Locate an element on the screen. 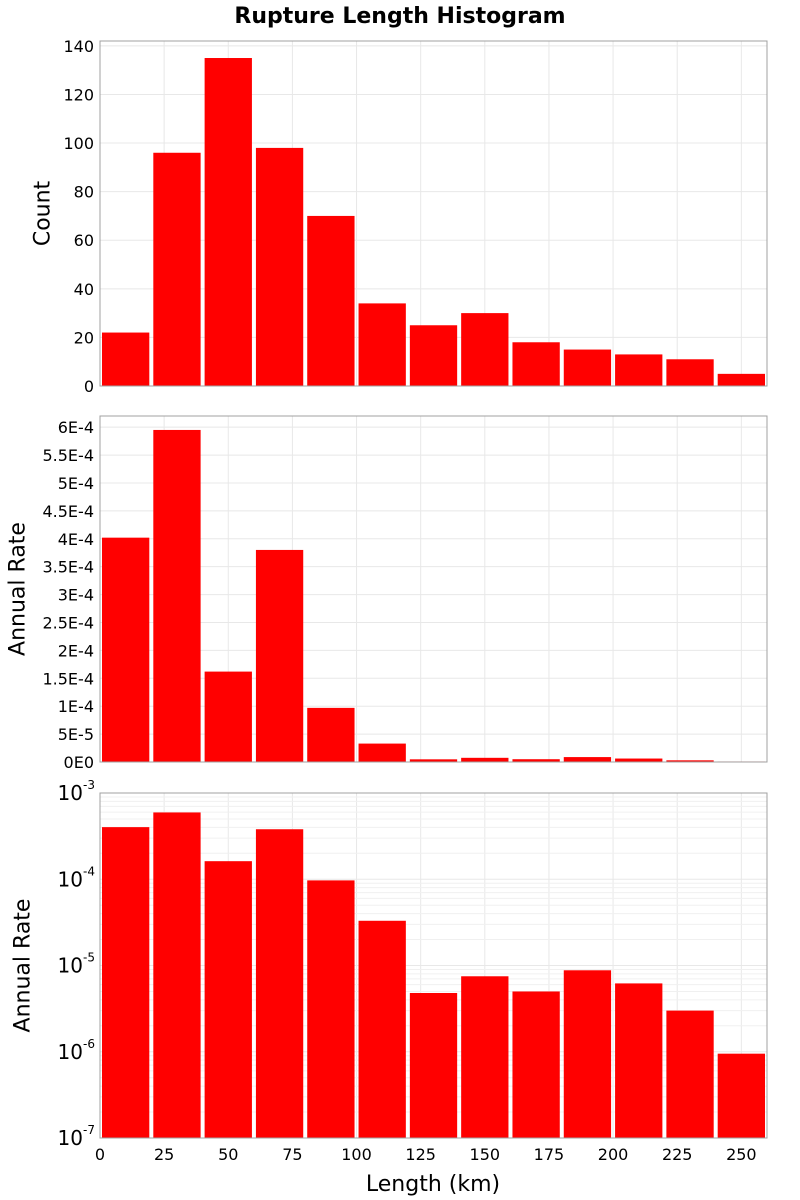 This screenshot has width=800, height=1200. y-tick-label: 5E-4 is located at coordinates (76, 483).